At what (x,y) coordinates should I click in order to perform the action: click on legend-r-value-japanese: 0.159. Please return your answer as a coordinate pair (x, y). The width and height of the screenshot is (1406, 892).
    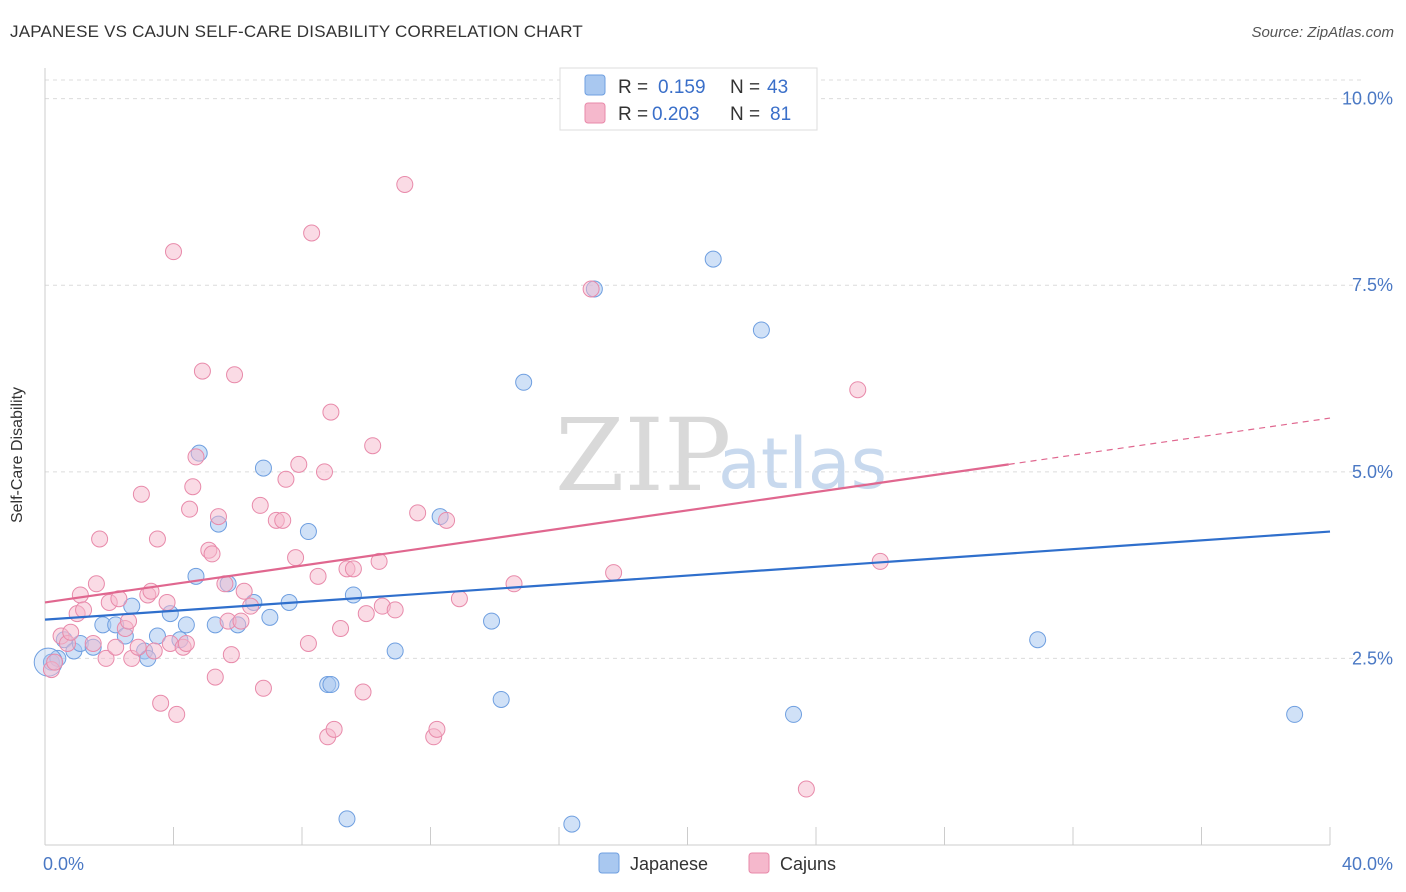
    Looking at the image, I should click on (682, 87).